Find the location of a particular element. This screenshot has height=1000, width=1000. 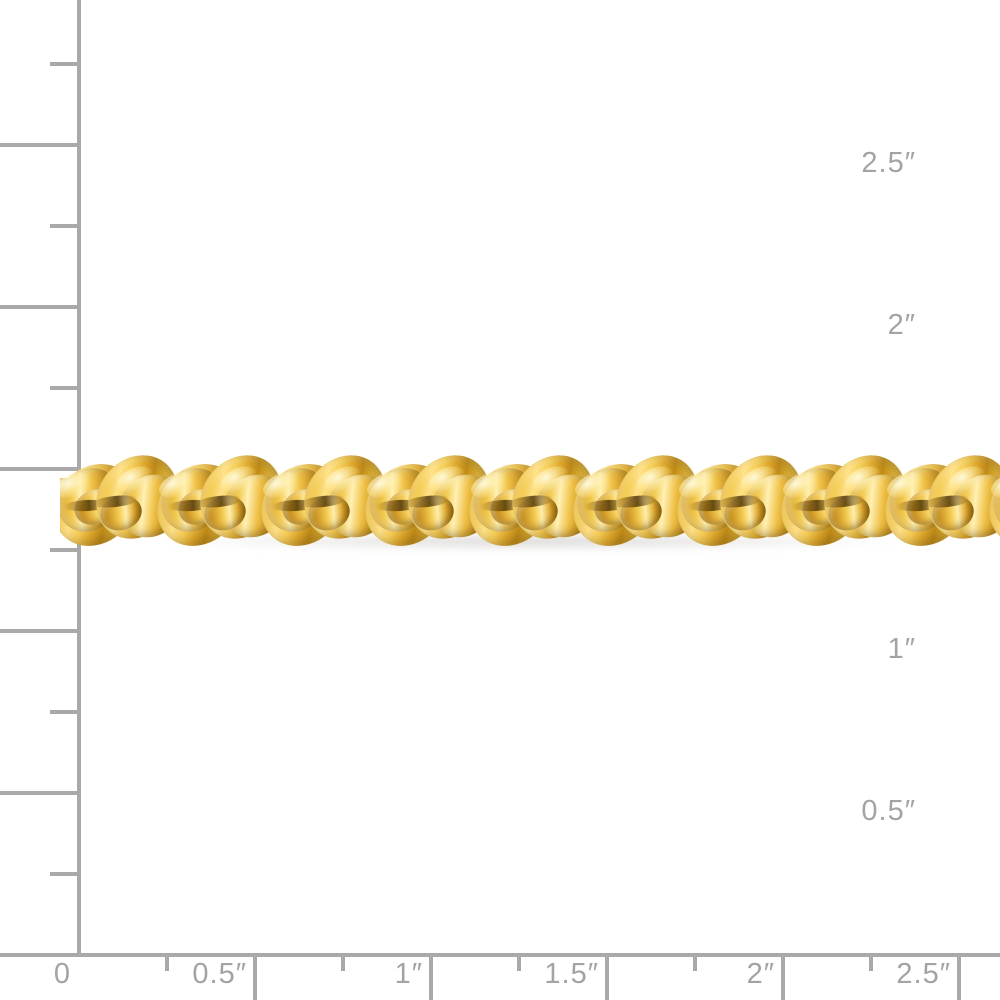

horizontal-ruler-label: 2.5″ is located at coordinates (923, 974).